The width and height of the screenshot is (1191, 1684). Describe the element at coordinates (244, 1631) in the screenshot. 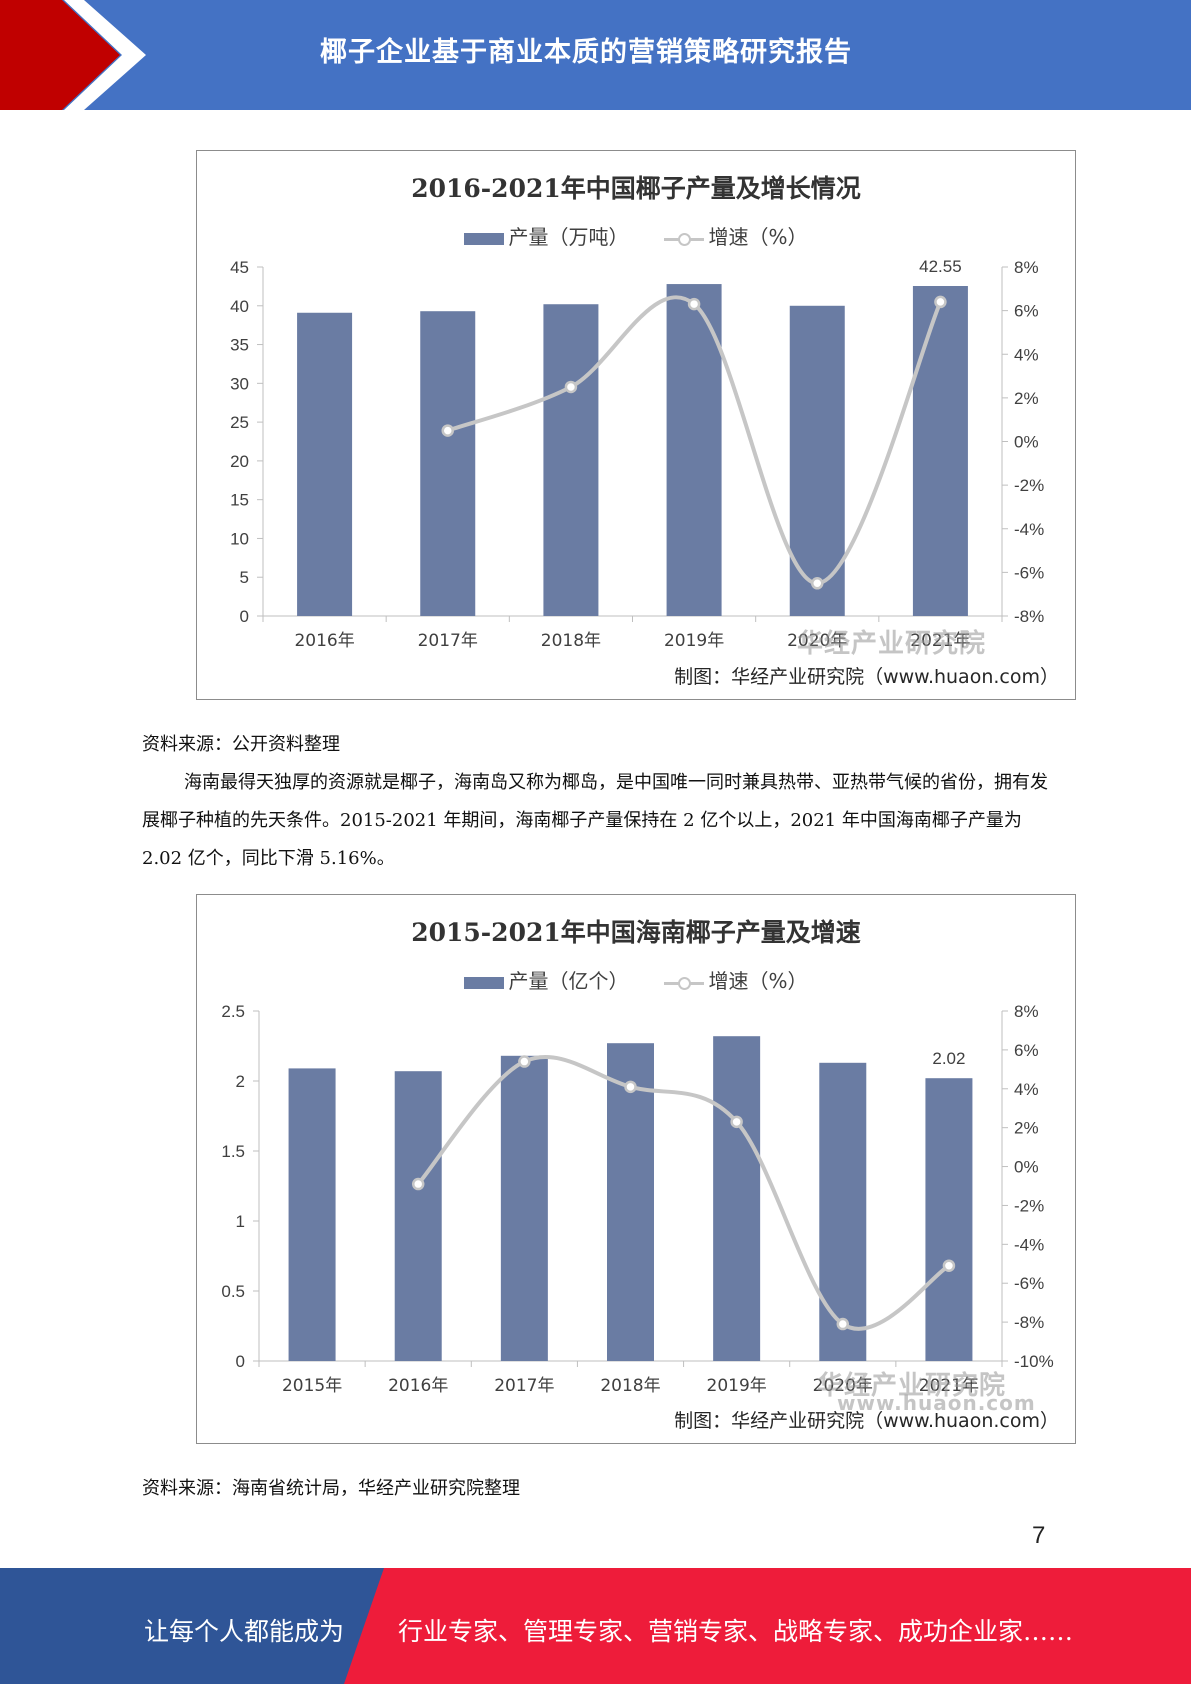

I see `footer-slogan-left: 让每个人都能成为` at that location.